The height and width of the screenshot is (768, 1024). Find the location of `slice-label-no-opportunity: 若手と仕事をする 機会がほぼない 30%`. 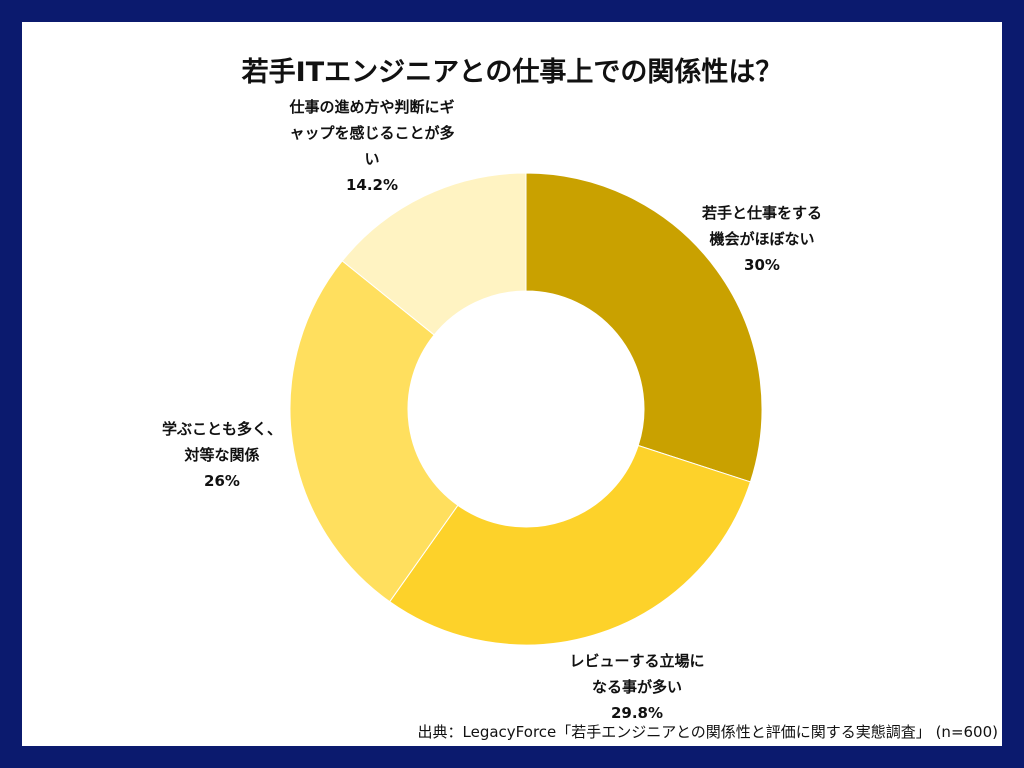

slice-label-no-opportunity: 若手と仕事をする 機会がほぼない 30% is located at coordinates (762, 239).